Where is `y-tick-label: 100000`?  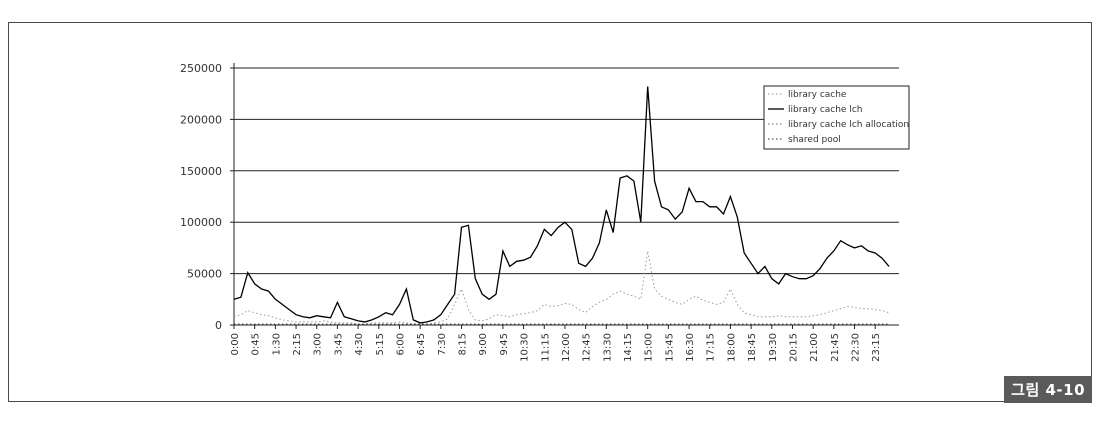
y-tick-label: 100000 is located at coordinates (201, 222).